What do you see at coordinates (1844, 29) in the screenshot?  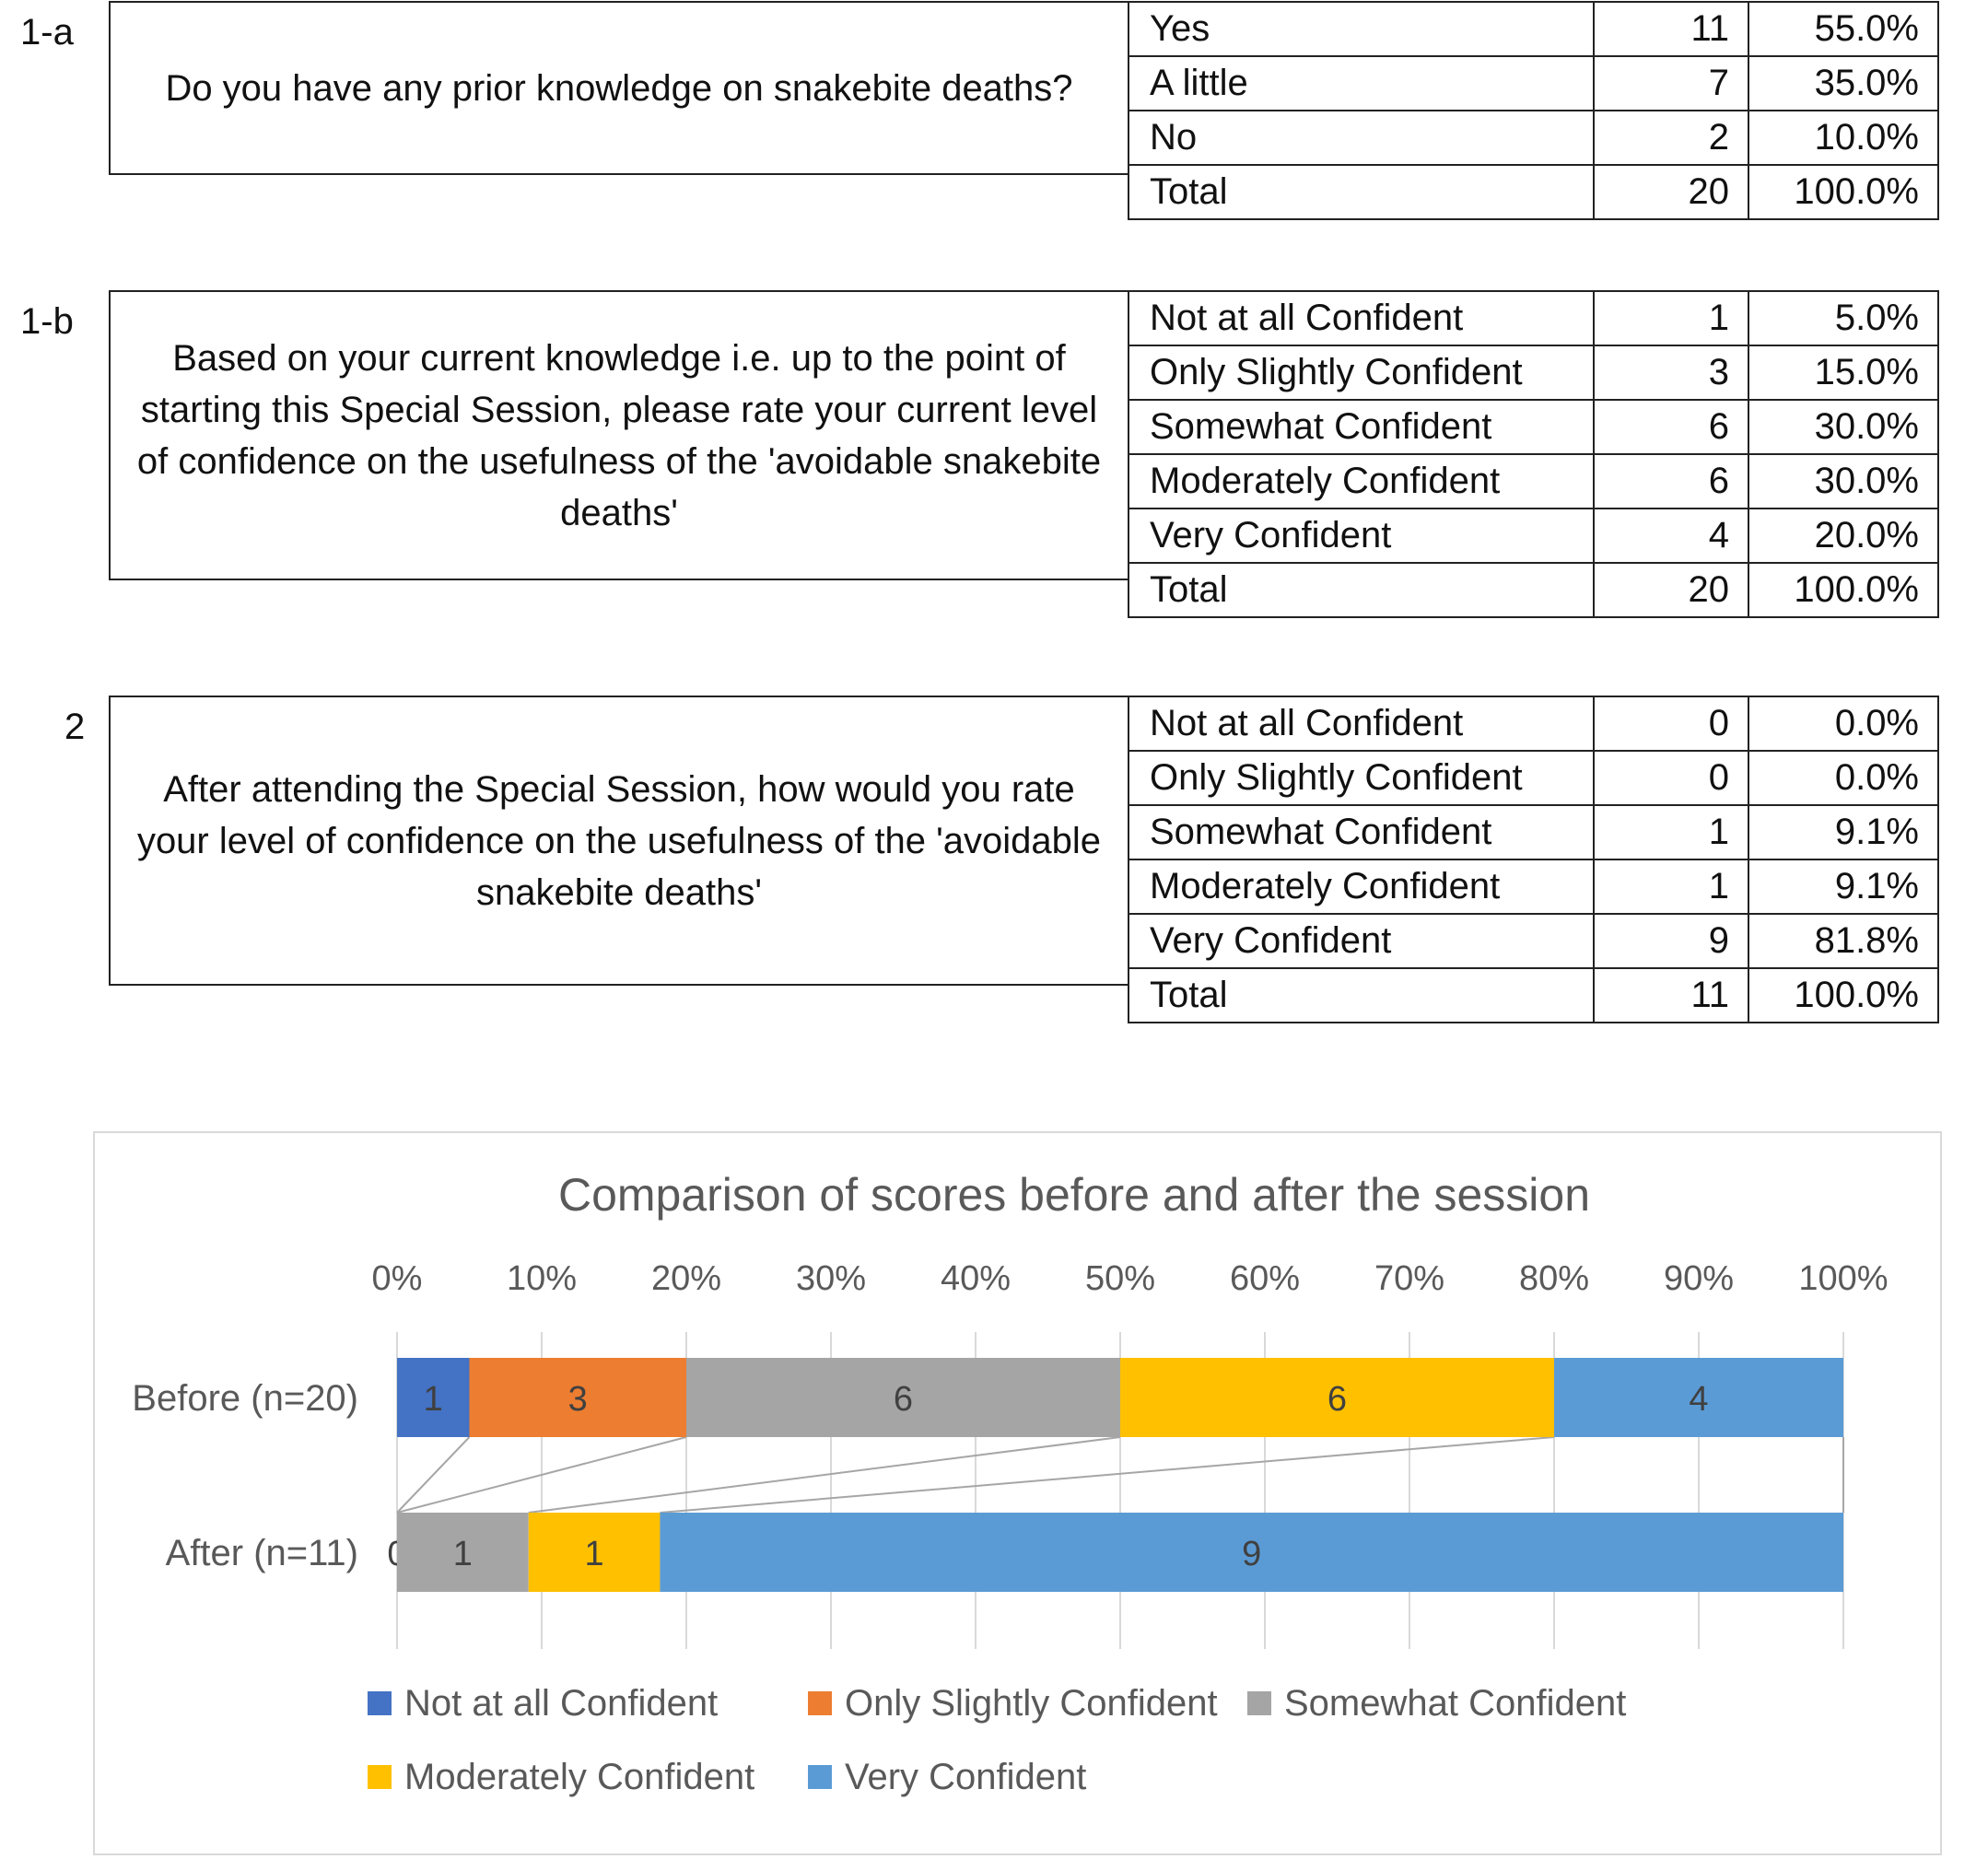 I see `response-percent: 55.0%` at bounding box center [1844, 29].